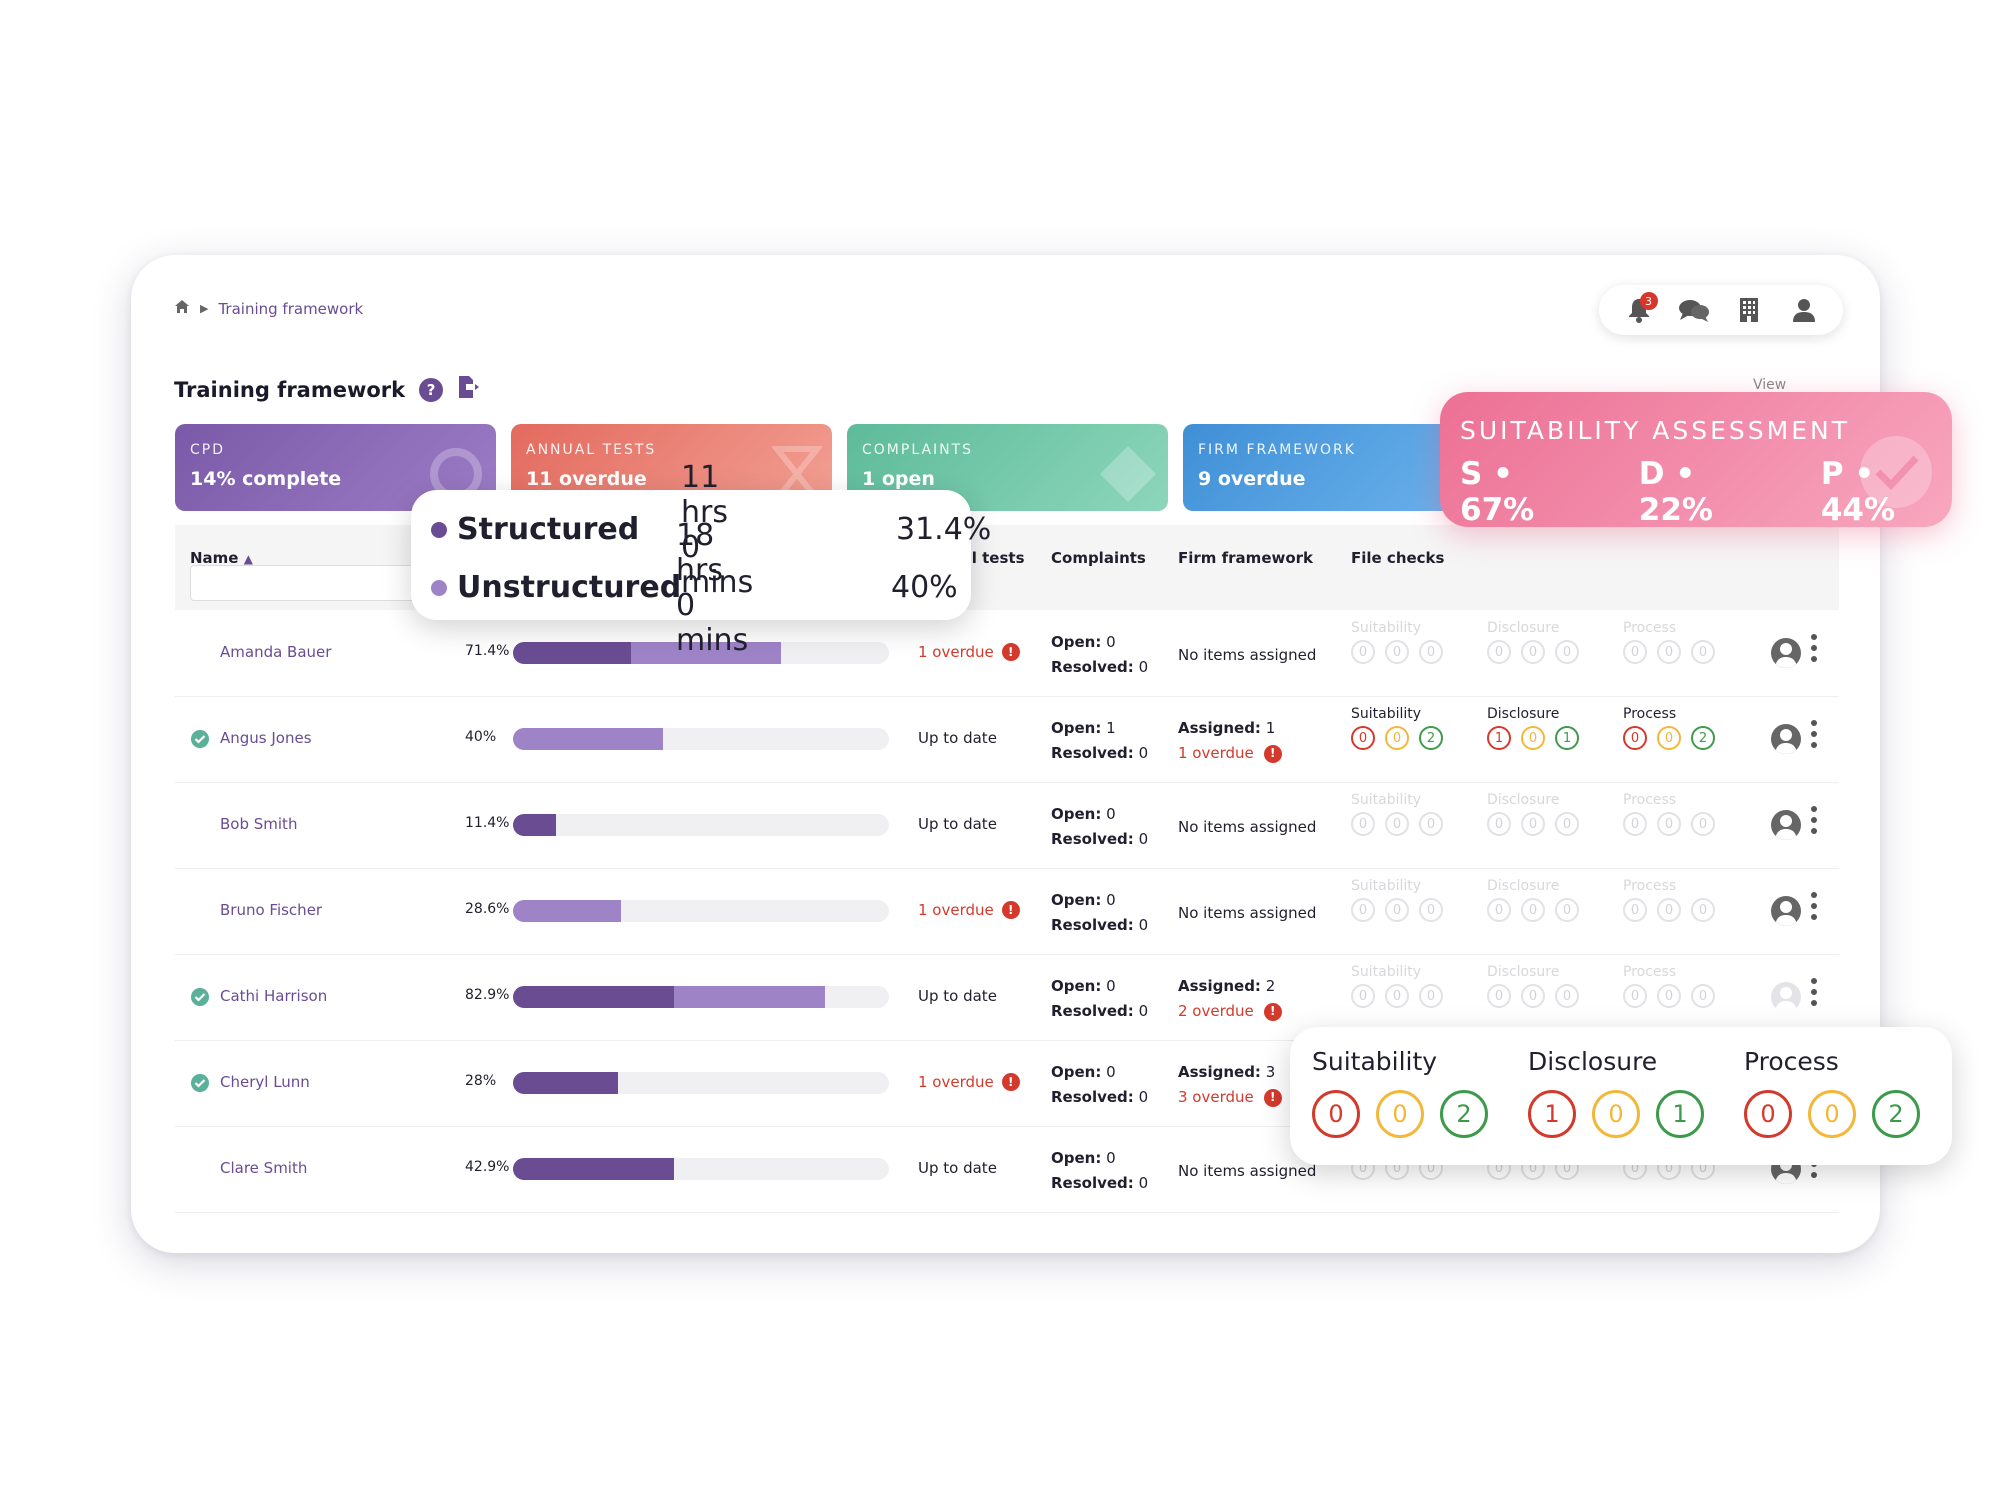  What do you see at coordinates (182, 308) in the screenshot?
I see `home-icon` at bounding box center [182, 308].